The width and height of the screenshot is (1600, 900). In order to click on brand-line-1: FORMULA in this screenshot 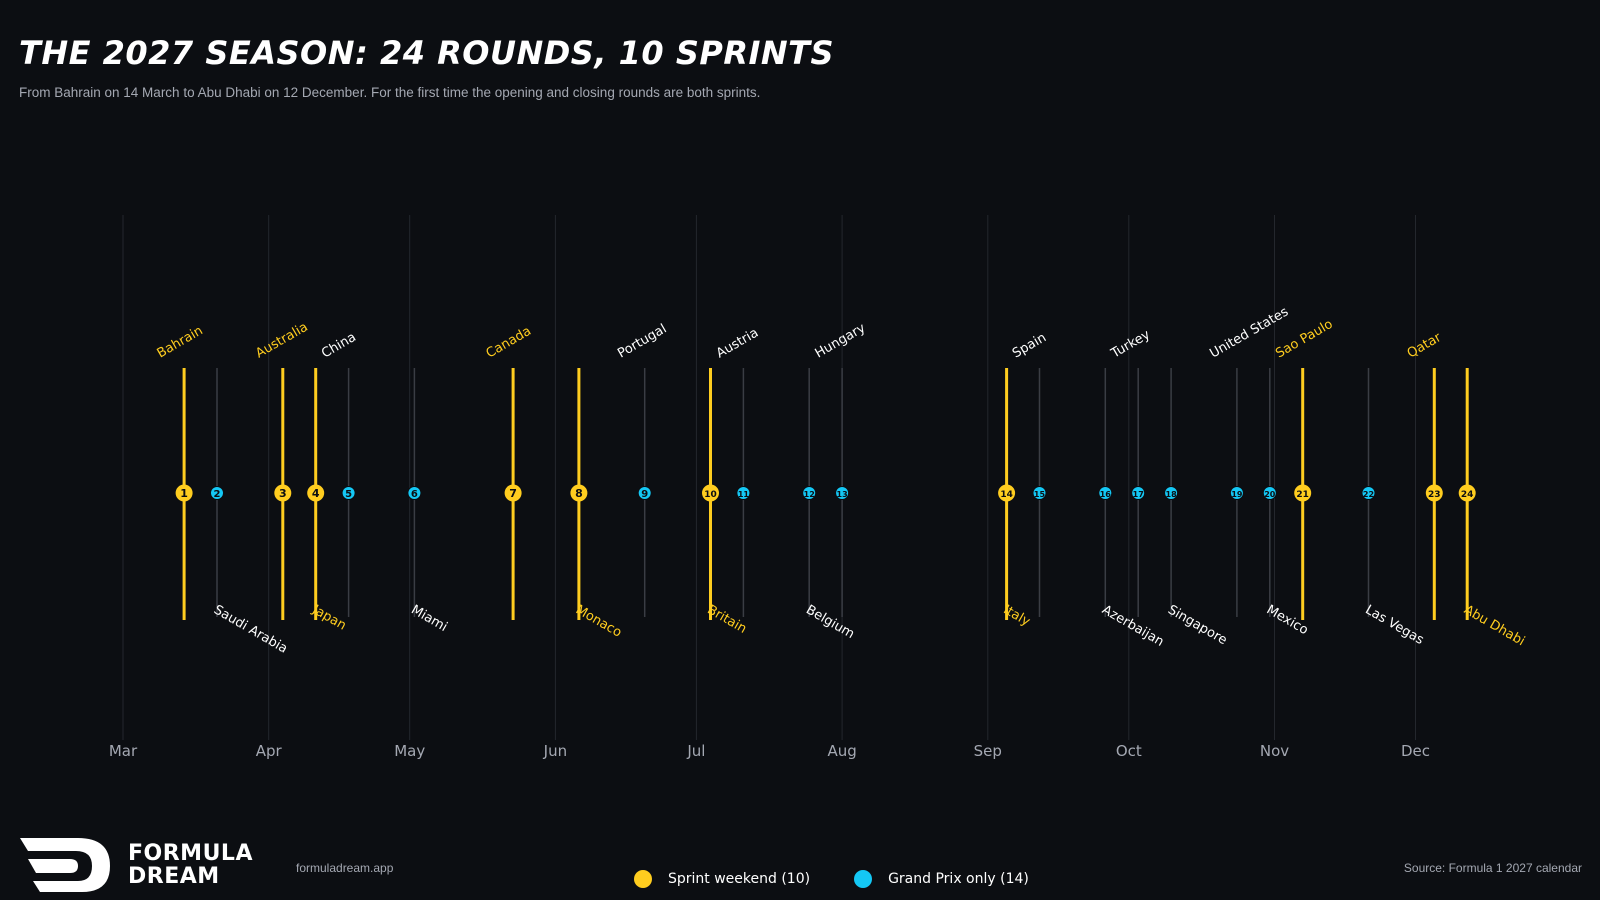, I will do `click(190, 853)`.